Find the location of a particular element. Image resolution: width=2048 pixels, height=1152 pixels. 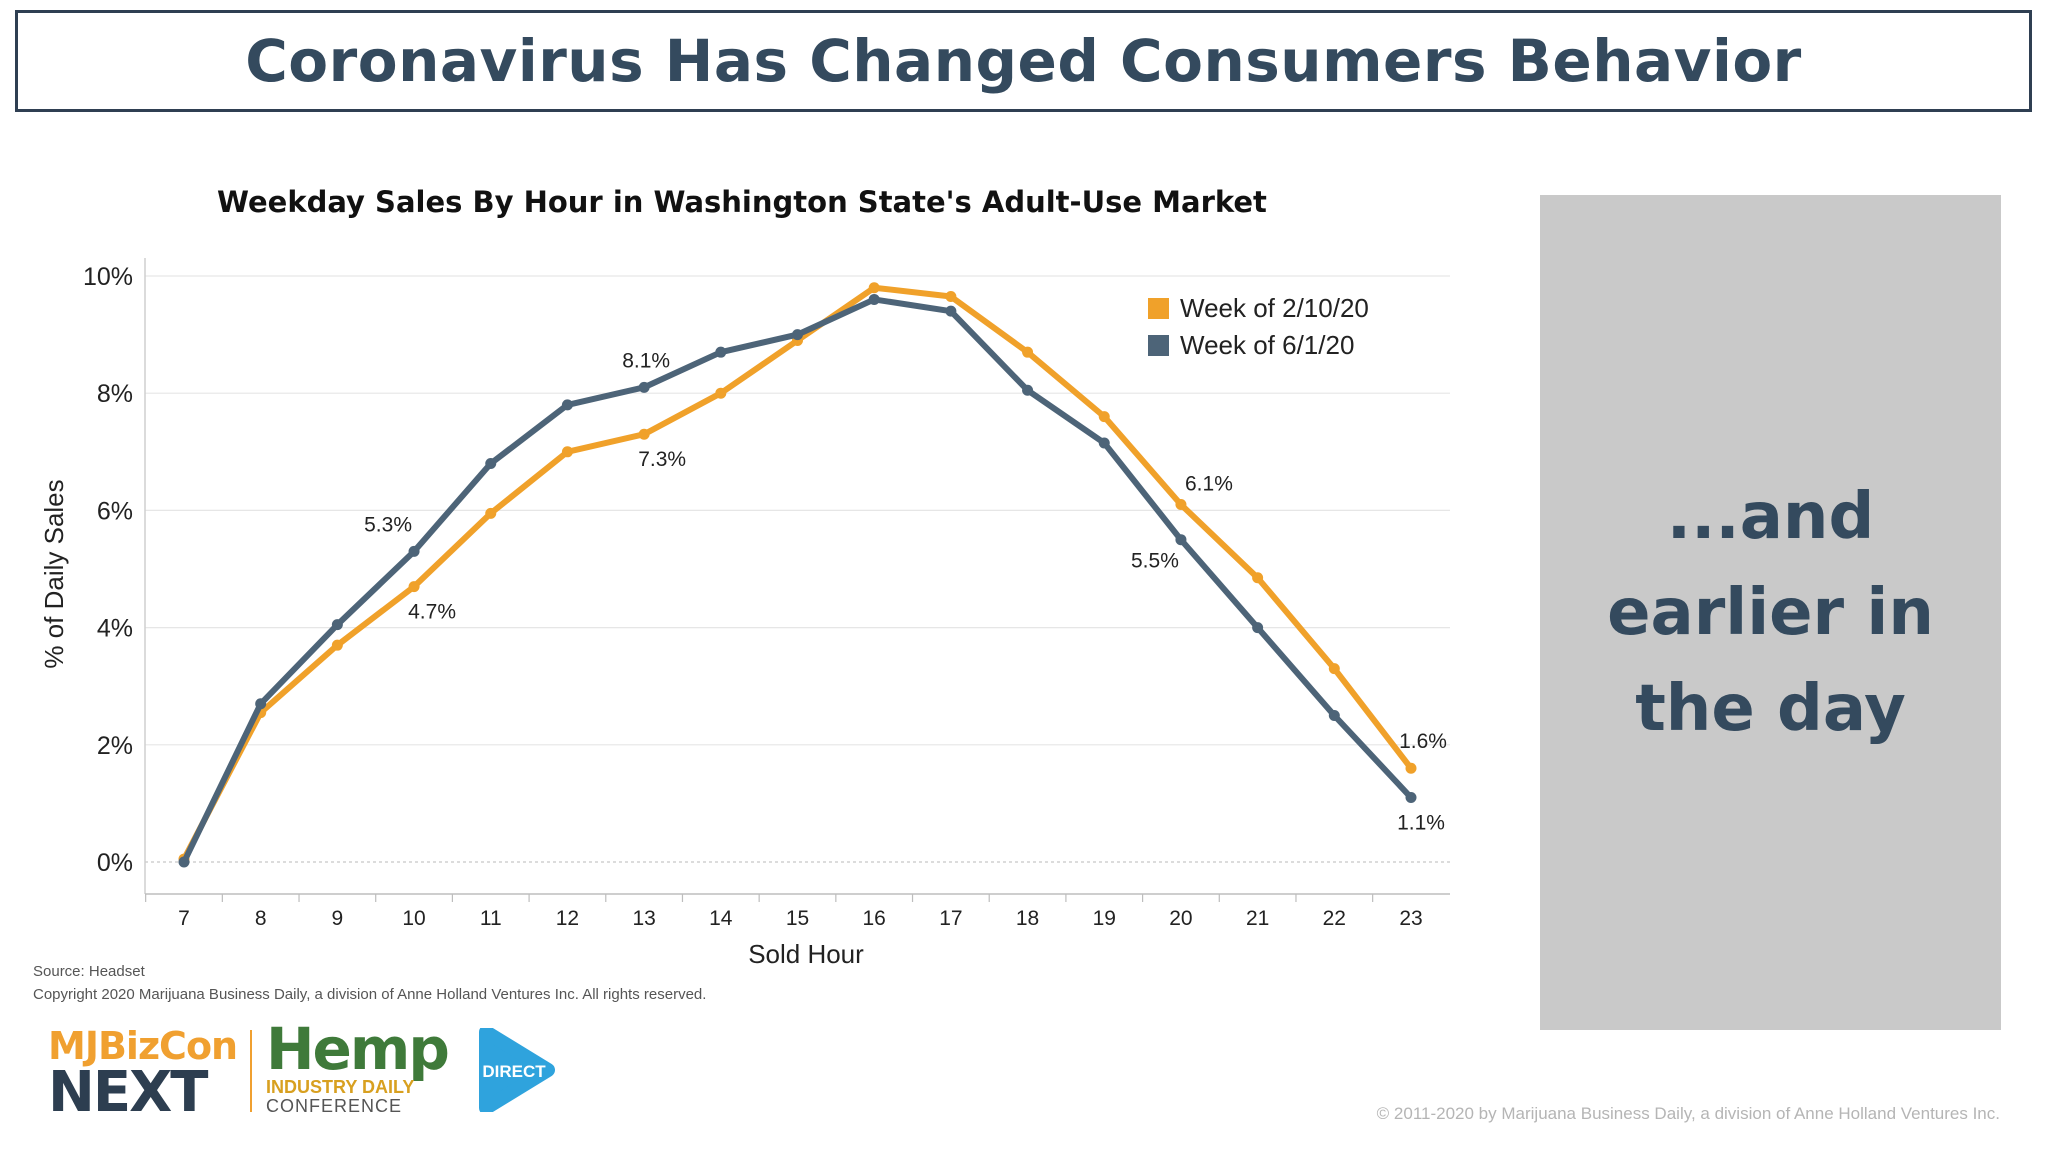

data-label: 7.3% is located at coordinates (662, 459).